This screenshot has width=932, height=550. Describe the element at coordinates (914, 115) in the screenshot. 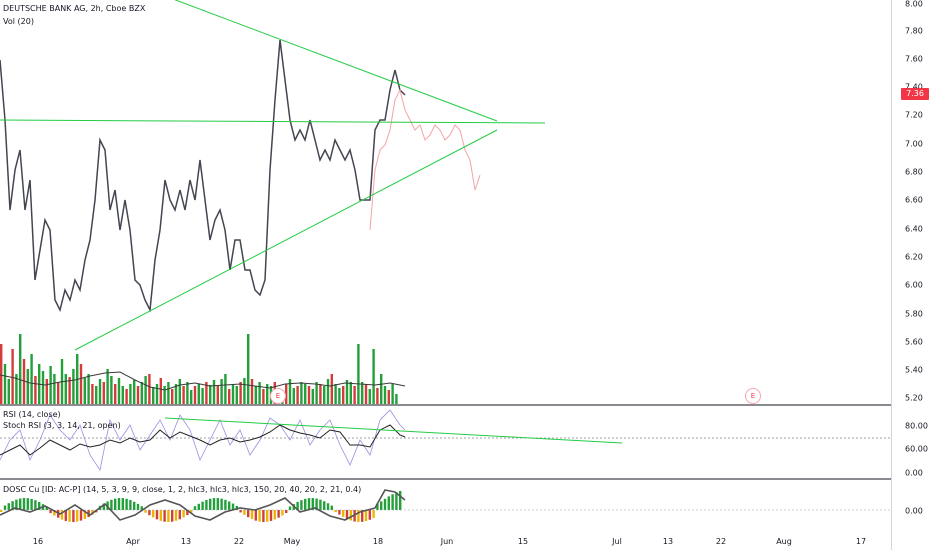

I see `price-tick: 7.20` at that location.